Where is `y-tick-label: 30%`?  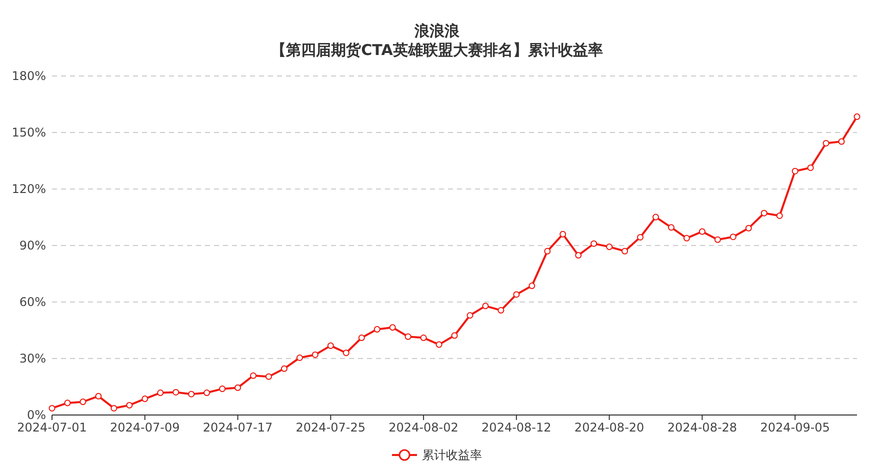
y-tick-label: 30% is located at coordinates (32, 358).